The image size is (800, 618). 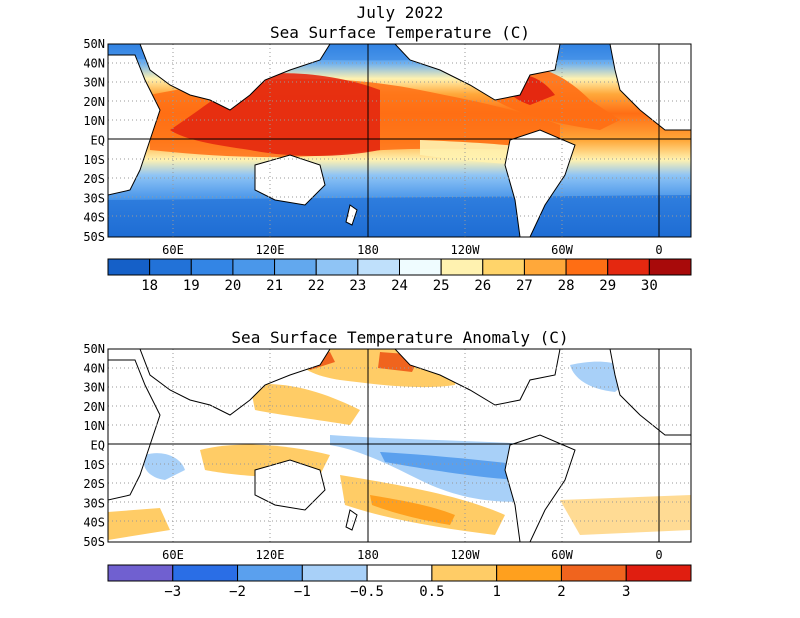 What do you see at coordinates (139, 524) in the screenshot?
I see `anomaly-south-warm` at bounding box center [139, 524].